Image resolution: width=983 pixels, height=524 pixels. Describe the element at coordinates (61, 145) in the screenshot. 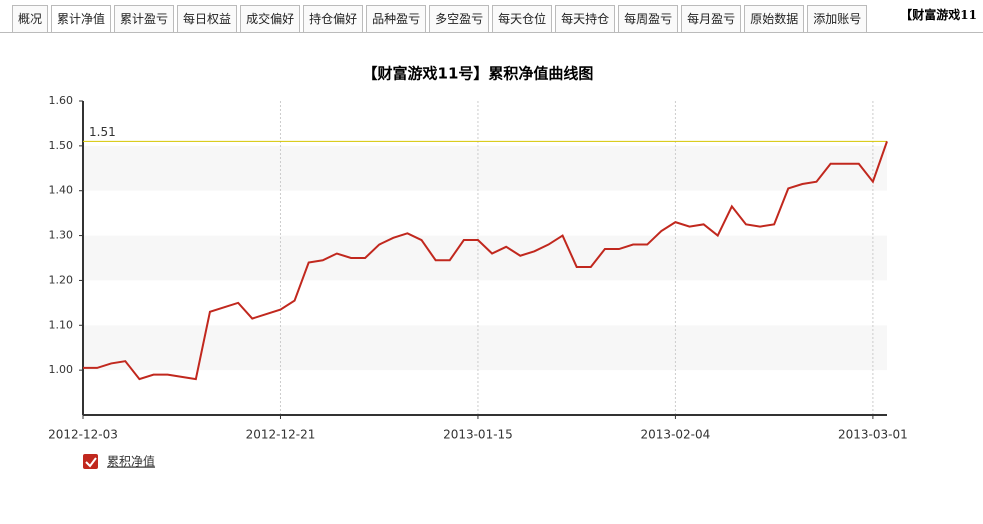

I see `y-tick-label: 1.50` at that location.